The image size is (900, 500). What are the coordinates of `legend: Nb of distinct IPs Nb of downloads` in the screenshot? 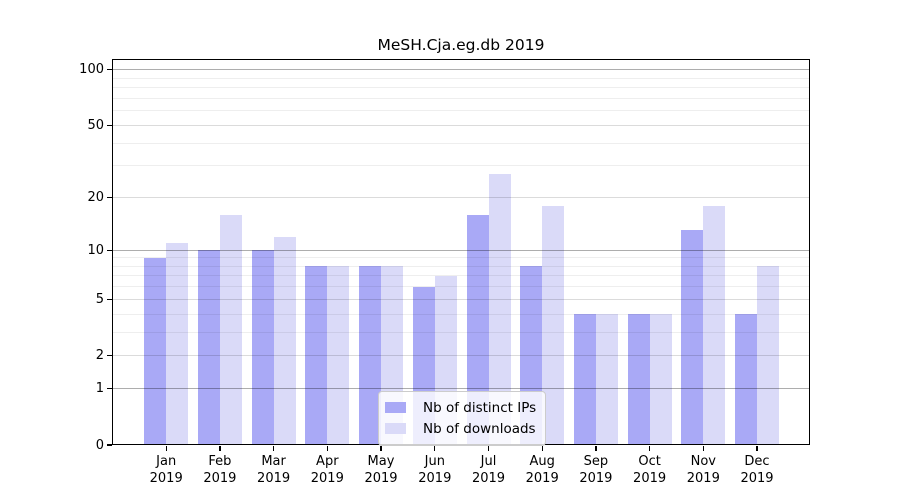 It's located at (462, 418).